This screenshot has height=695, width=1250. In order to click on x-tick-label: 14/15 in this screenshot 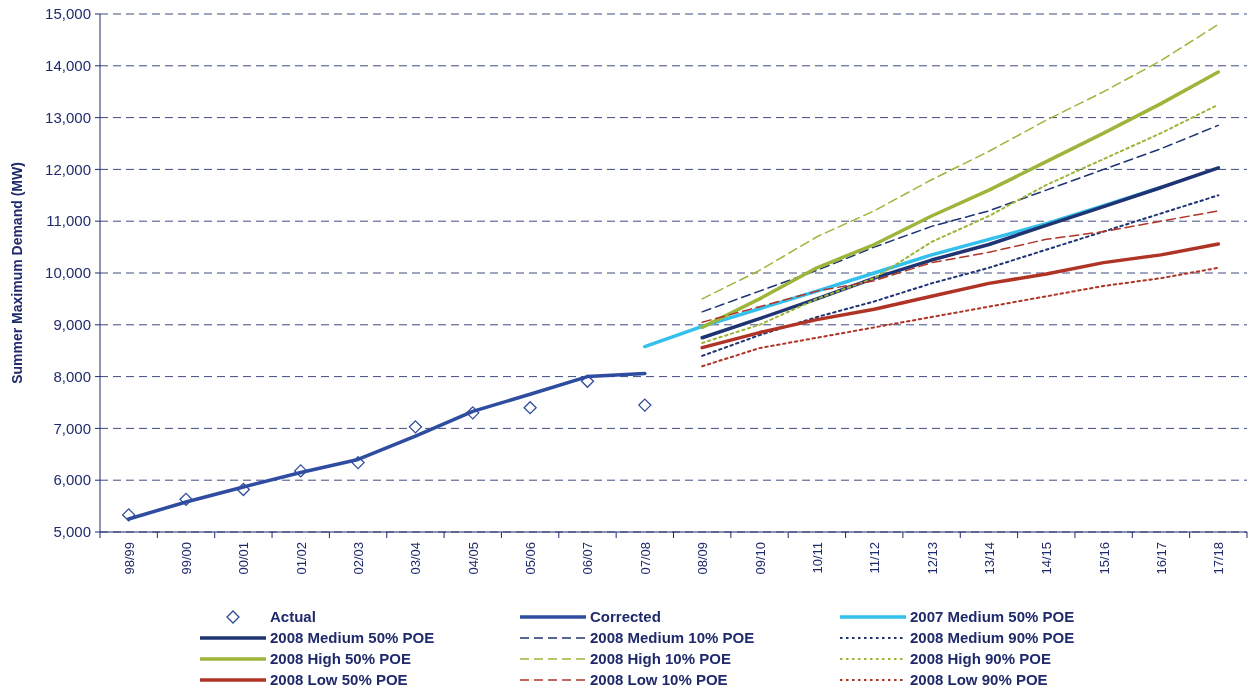, I will do `click(1047, 558)`.